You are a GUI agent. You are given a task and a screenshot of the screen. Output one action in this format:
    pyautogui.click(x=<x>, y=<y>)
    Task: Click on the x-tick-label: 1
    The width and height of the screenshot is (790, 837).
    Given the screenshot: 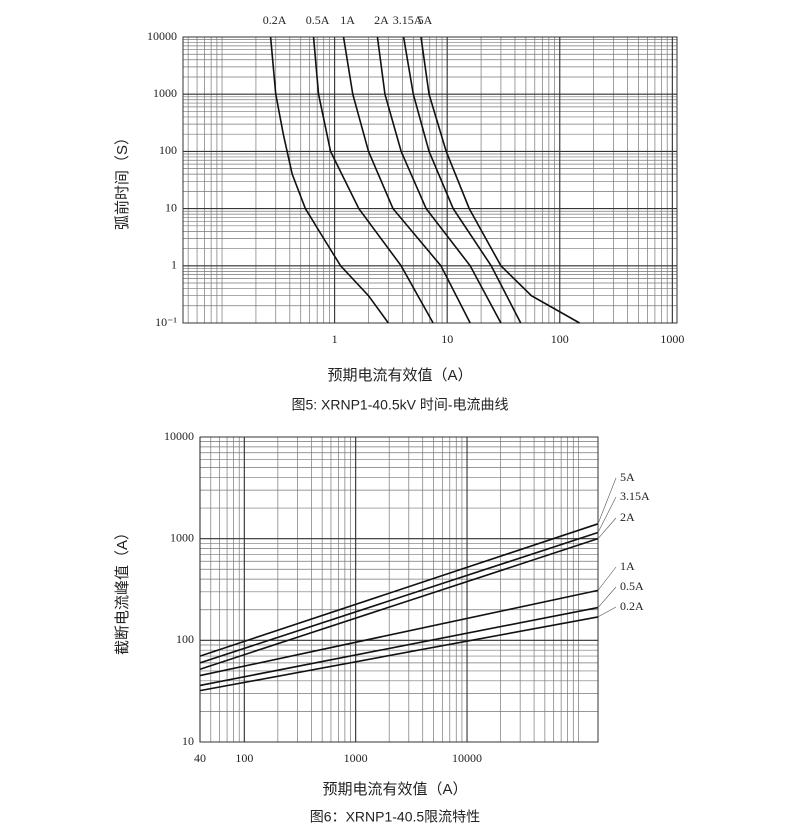 What is the action you would take?
    pyautogui.click(x=335, y=339)
    